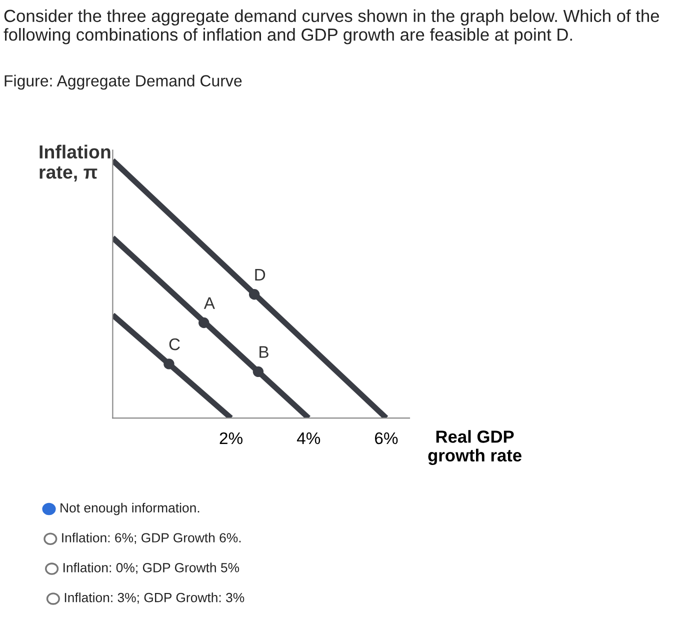  I want to click on x-tick-label: 4%, so click(308, 438).